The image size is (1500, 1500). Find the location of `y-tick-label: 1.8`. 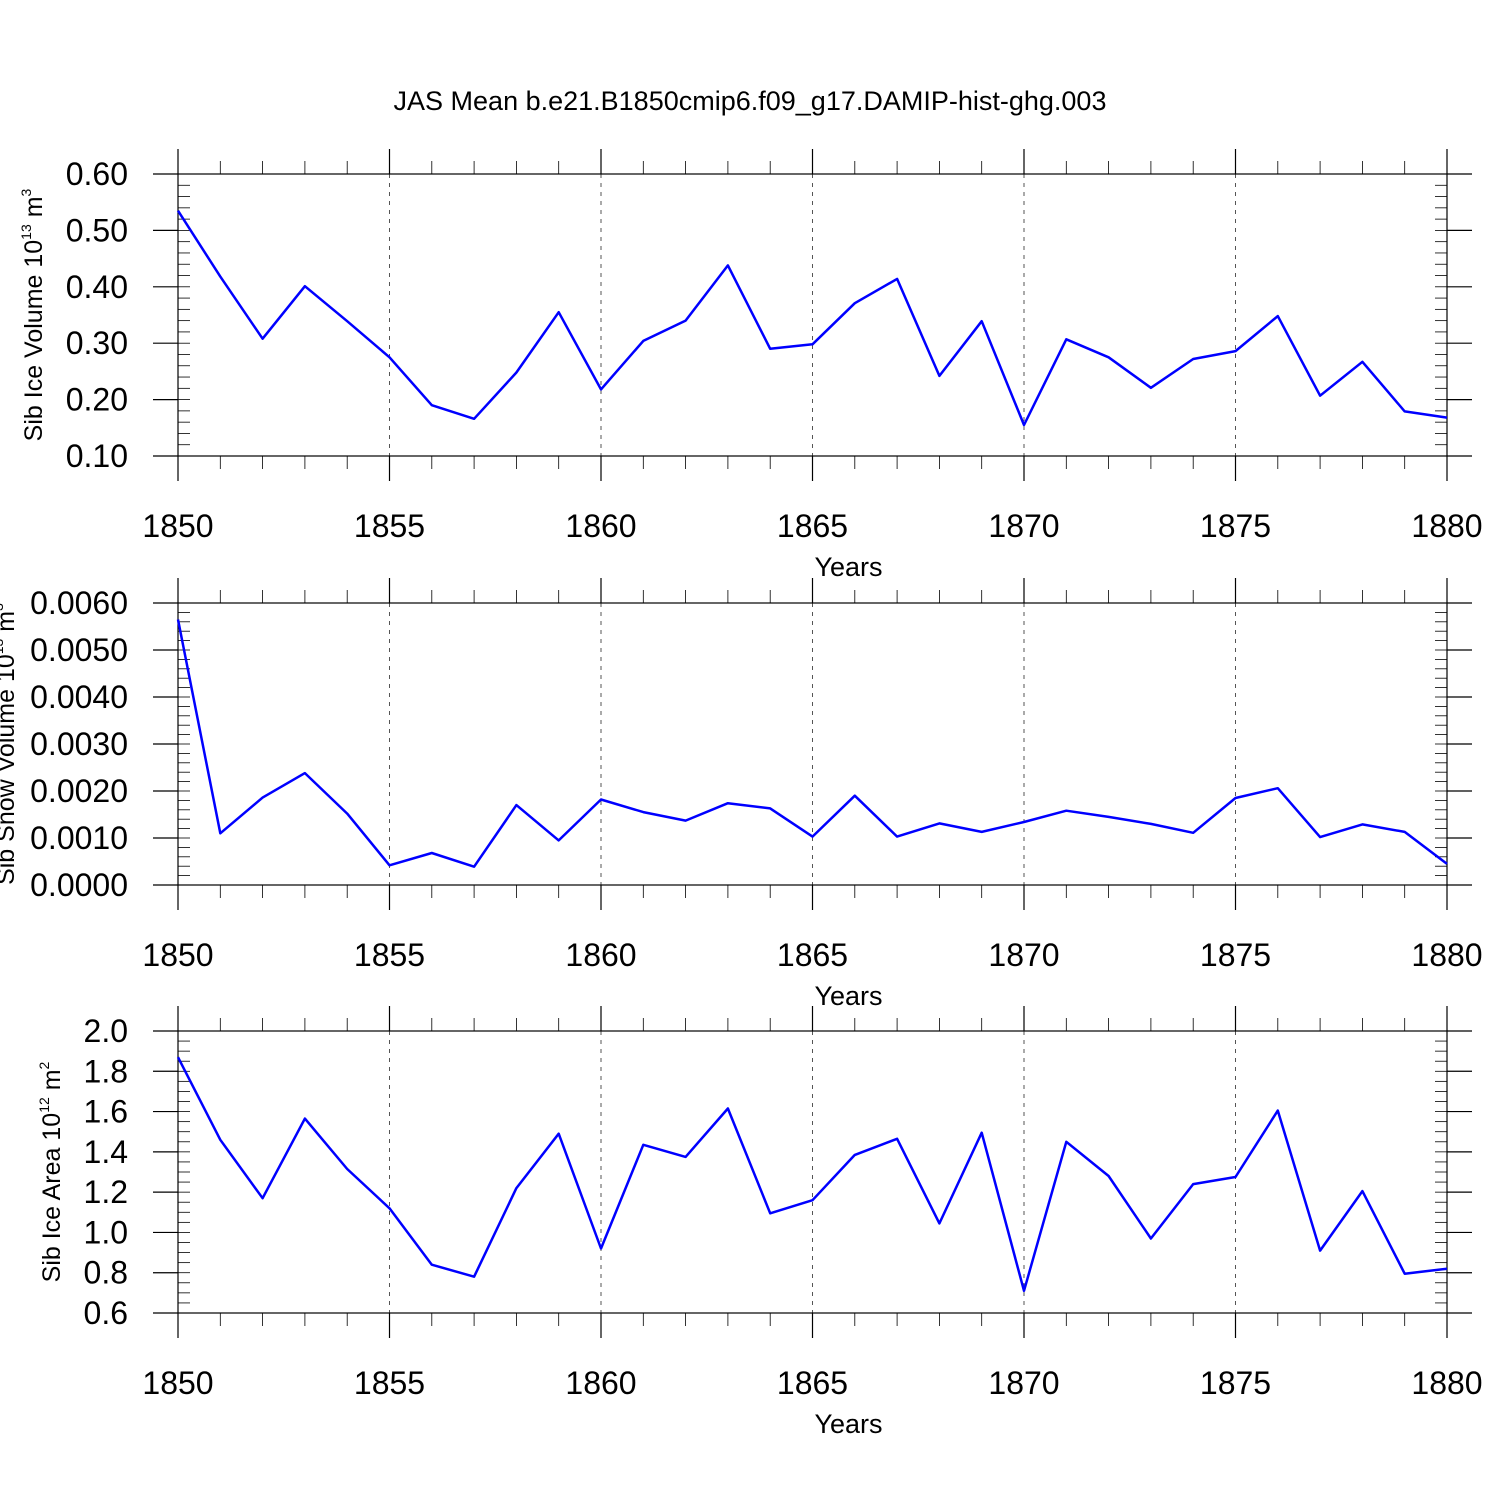

y-tick-label: 1.8 is located at coordinates (106, 1071).